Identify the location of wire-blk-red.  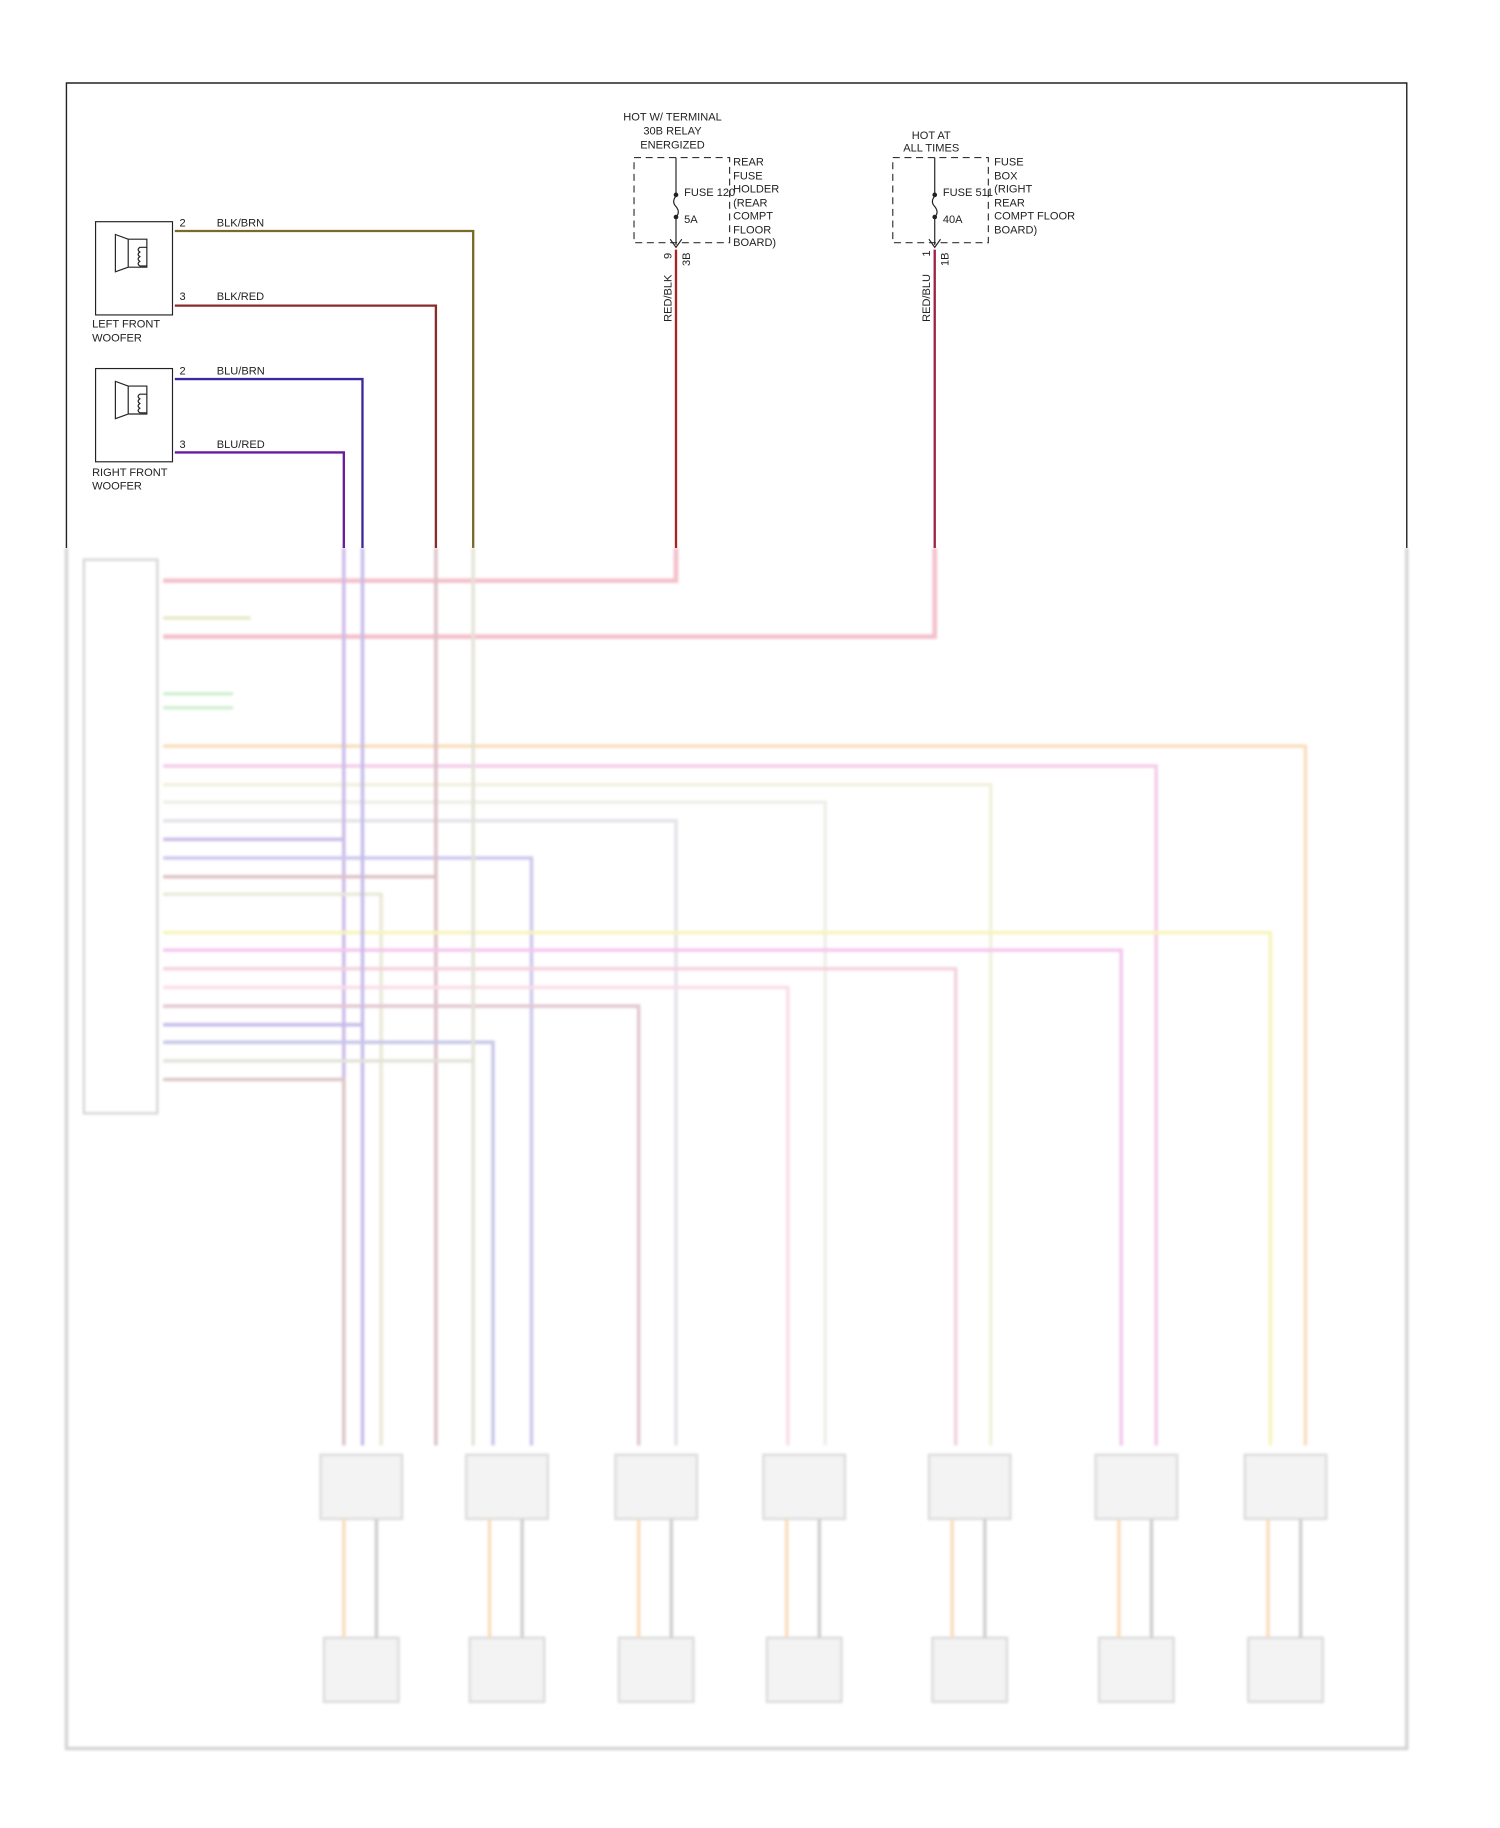
(306, 426).